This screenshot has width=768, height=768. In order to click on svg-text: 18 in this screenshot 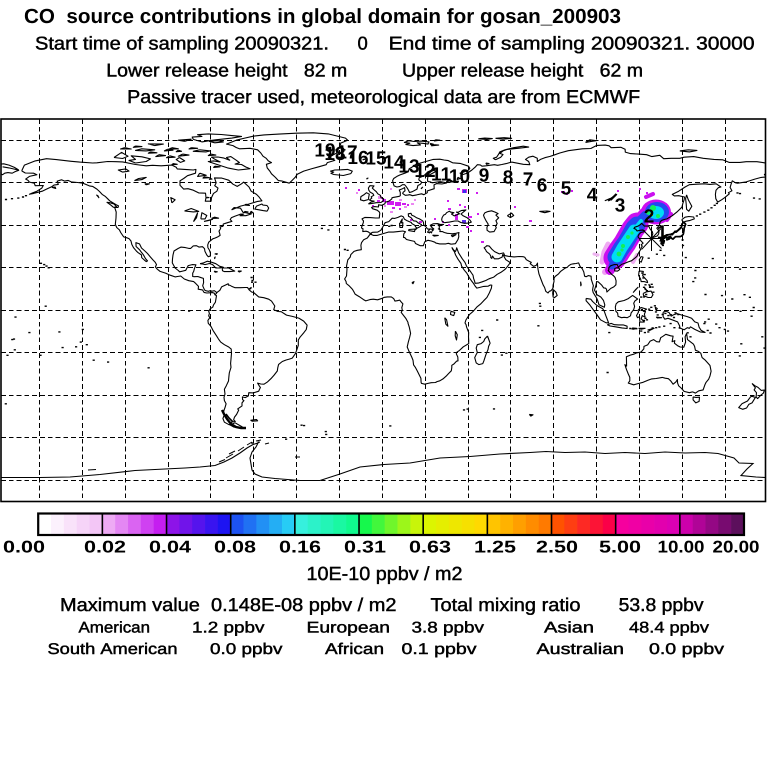, I will do `click(334, 154)`.